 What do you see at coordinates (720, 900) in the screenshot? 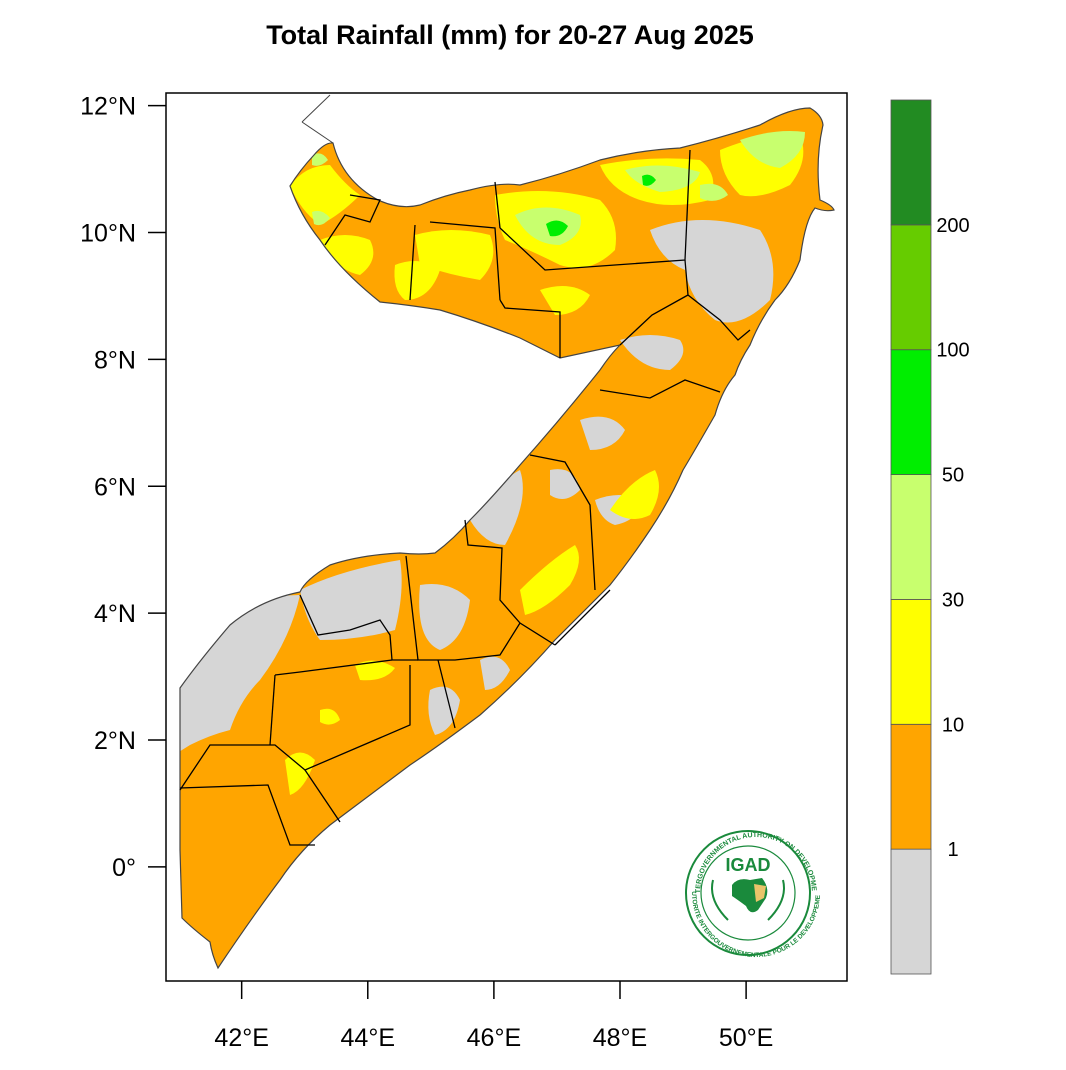
I see `laurel-left-icon` at bounding box center [720, 900].